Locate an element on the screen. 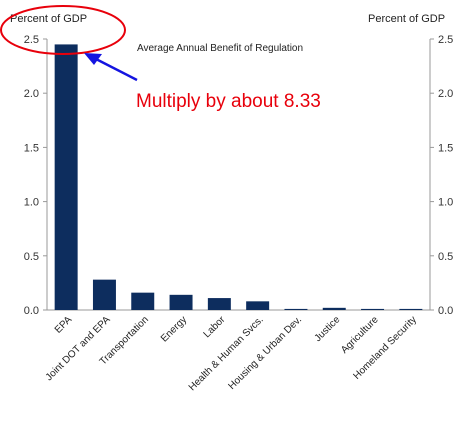 The height and width of the screenshot is (421, 476). left-tick-label: 2.5 is located at coordinates (31, 40).